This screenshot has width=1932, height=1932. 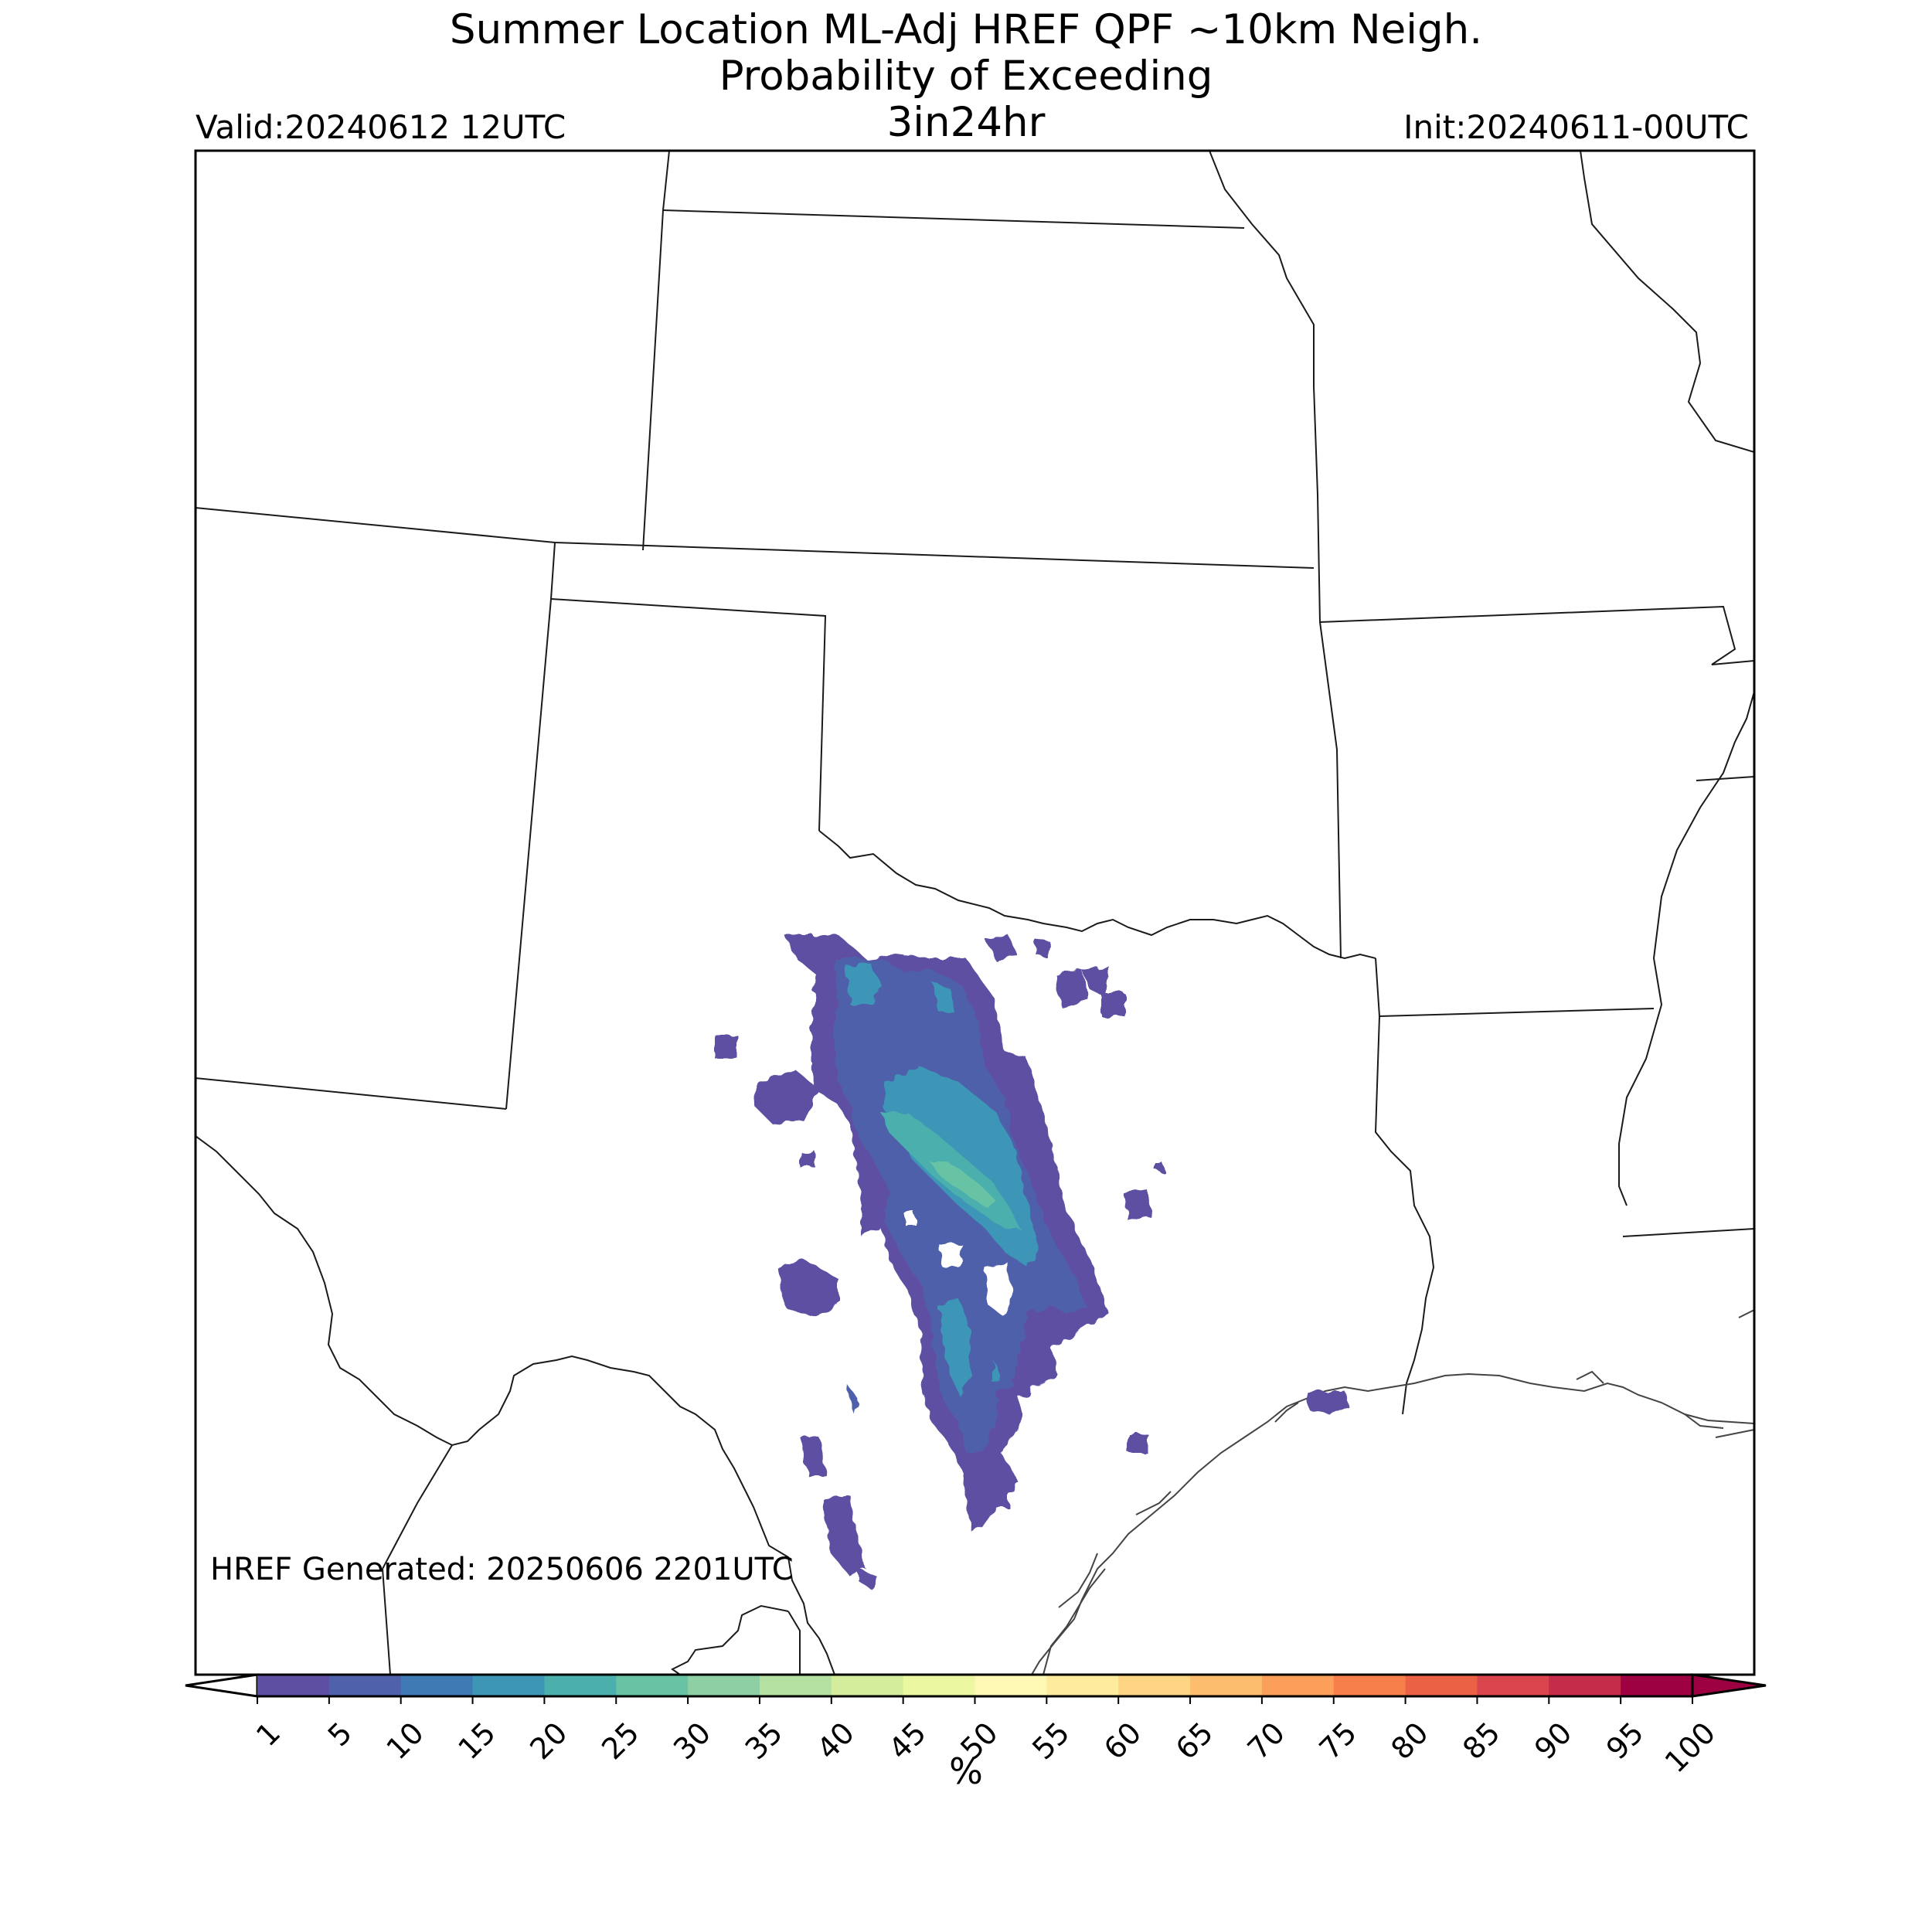 What do you see at coordinates (502, 1569) in the screenshot?
I see `generated-timestamp: HREF Generated: 20250606 2201UTC` at bounding box center [502, 1569].